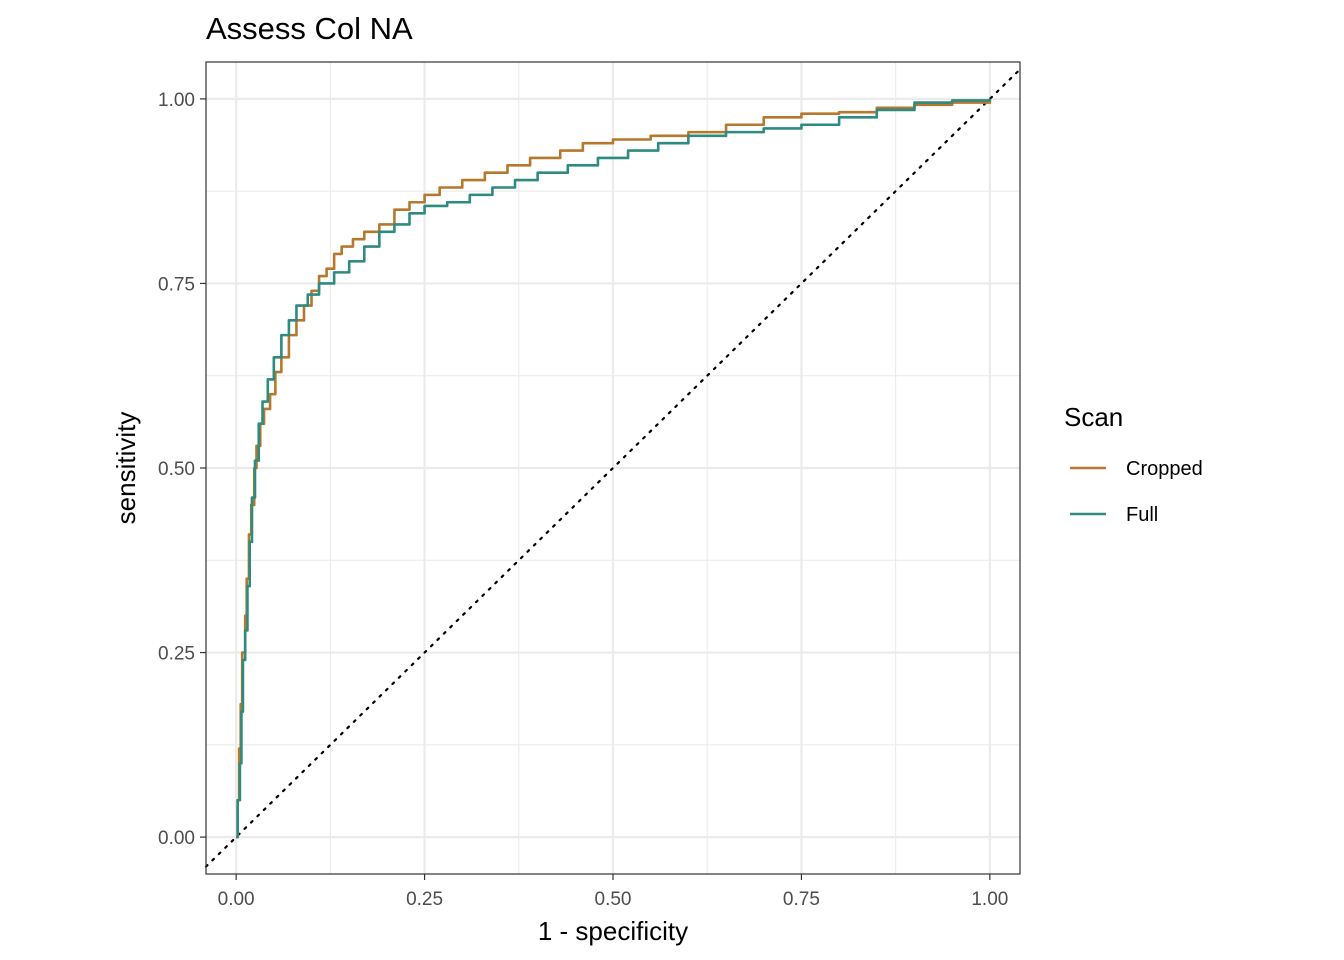  Describe the element at coordinates (801, 899) in the screenshot. I see `x-tick-label: 0.75` at that location.